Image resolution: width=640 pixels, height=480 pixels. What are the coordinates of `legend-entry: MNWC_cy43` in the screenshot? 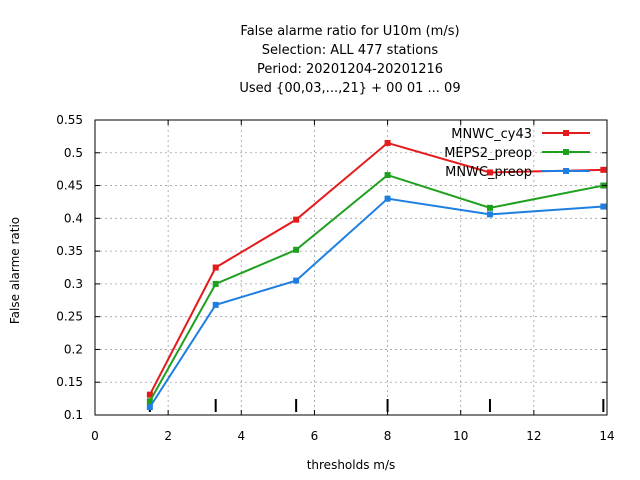 It's located at (520, 134).